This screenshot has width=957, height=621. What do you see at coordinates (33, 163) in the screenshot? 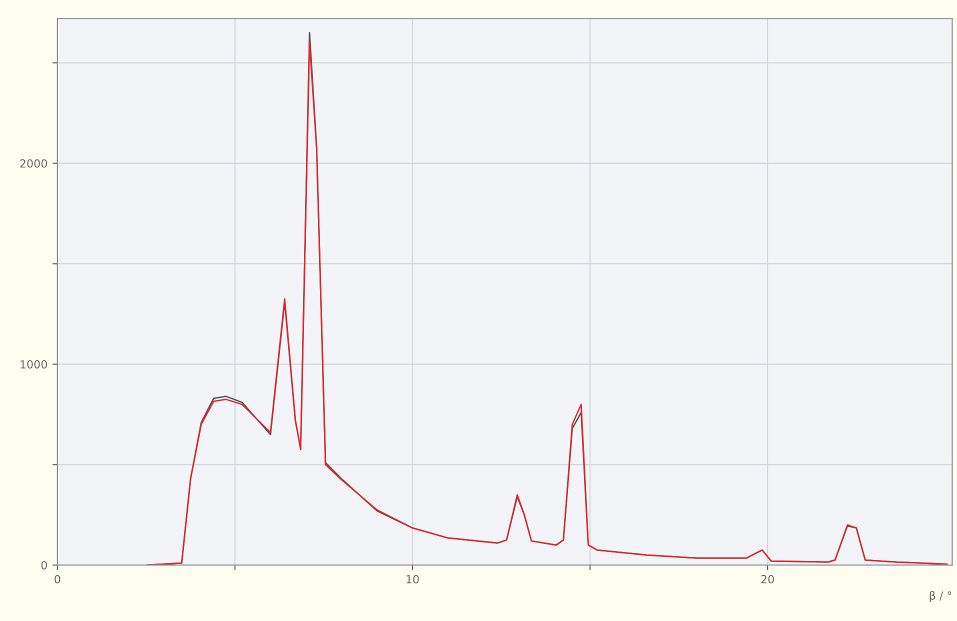
I see `y-tick-label: 2000` at bounding box center [33, 163].